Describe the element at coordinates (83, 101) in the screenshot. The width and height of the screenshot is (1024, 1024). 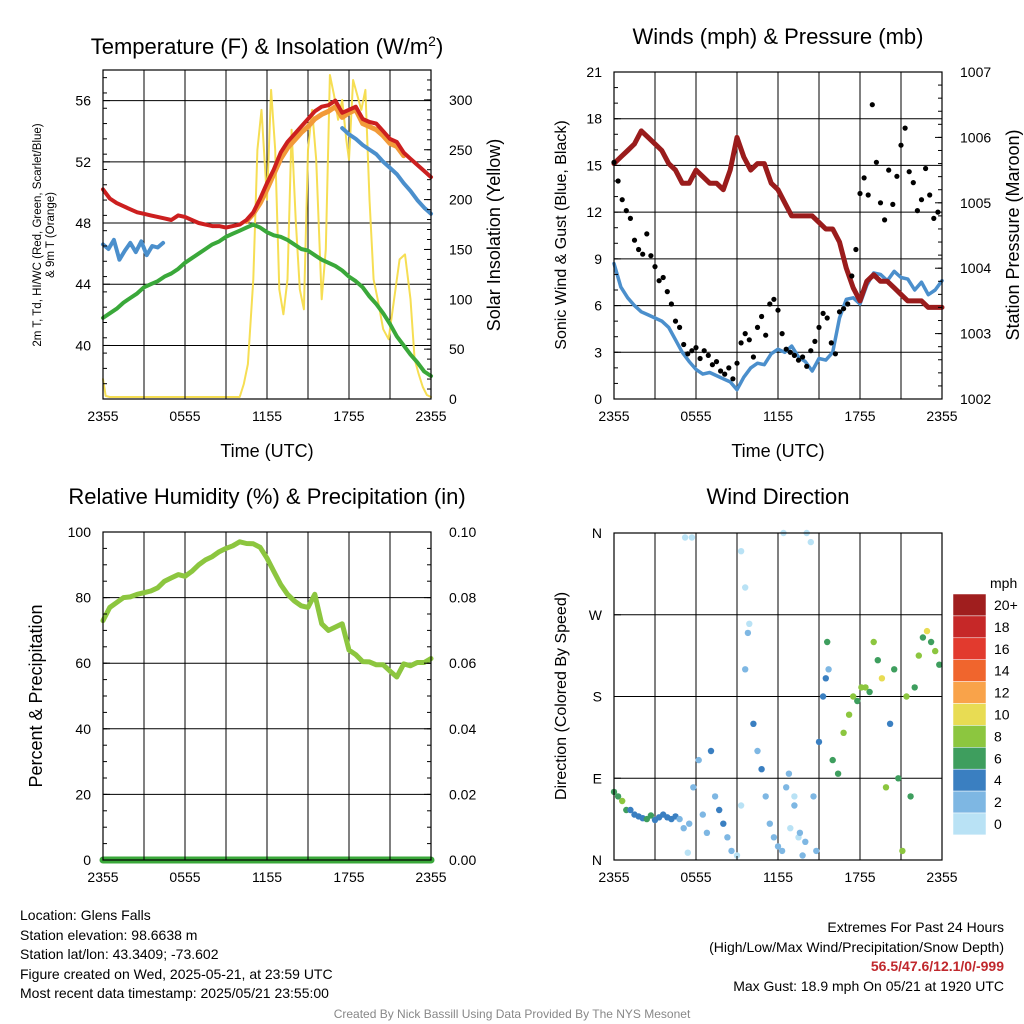
I see `p1-ytick-label: 56` at that location.